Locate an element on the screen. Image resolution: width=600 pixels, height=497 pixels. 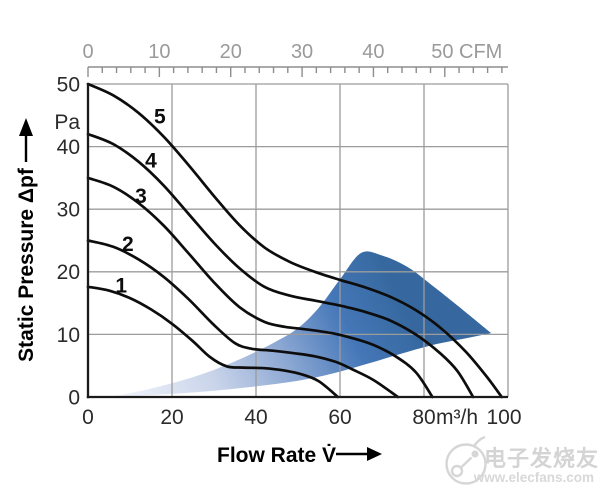
top-tick-label-40: 40 is located at coordinates (373, 52).